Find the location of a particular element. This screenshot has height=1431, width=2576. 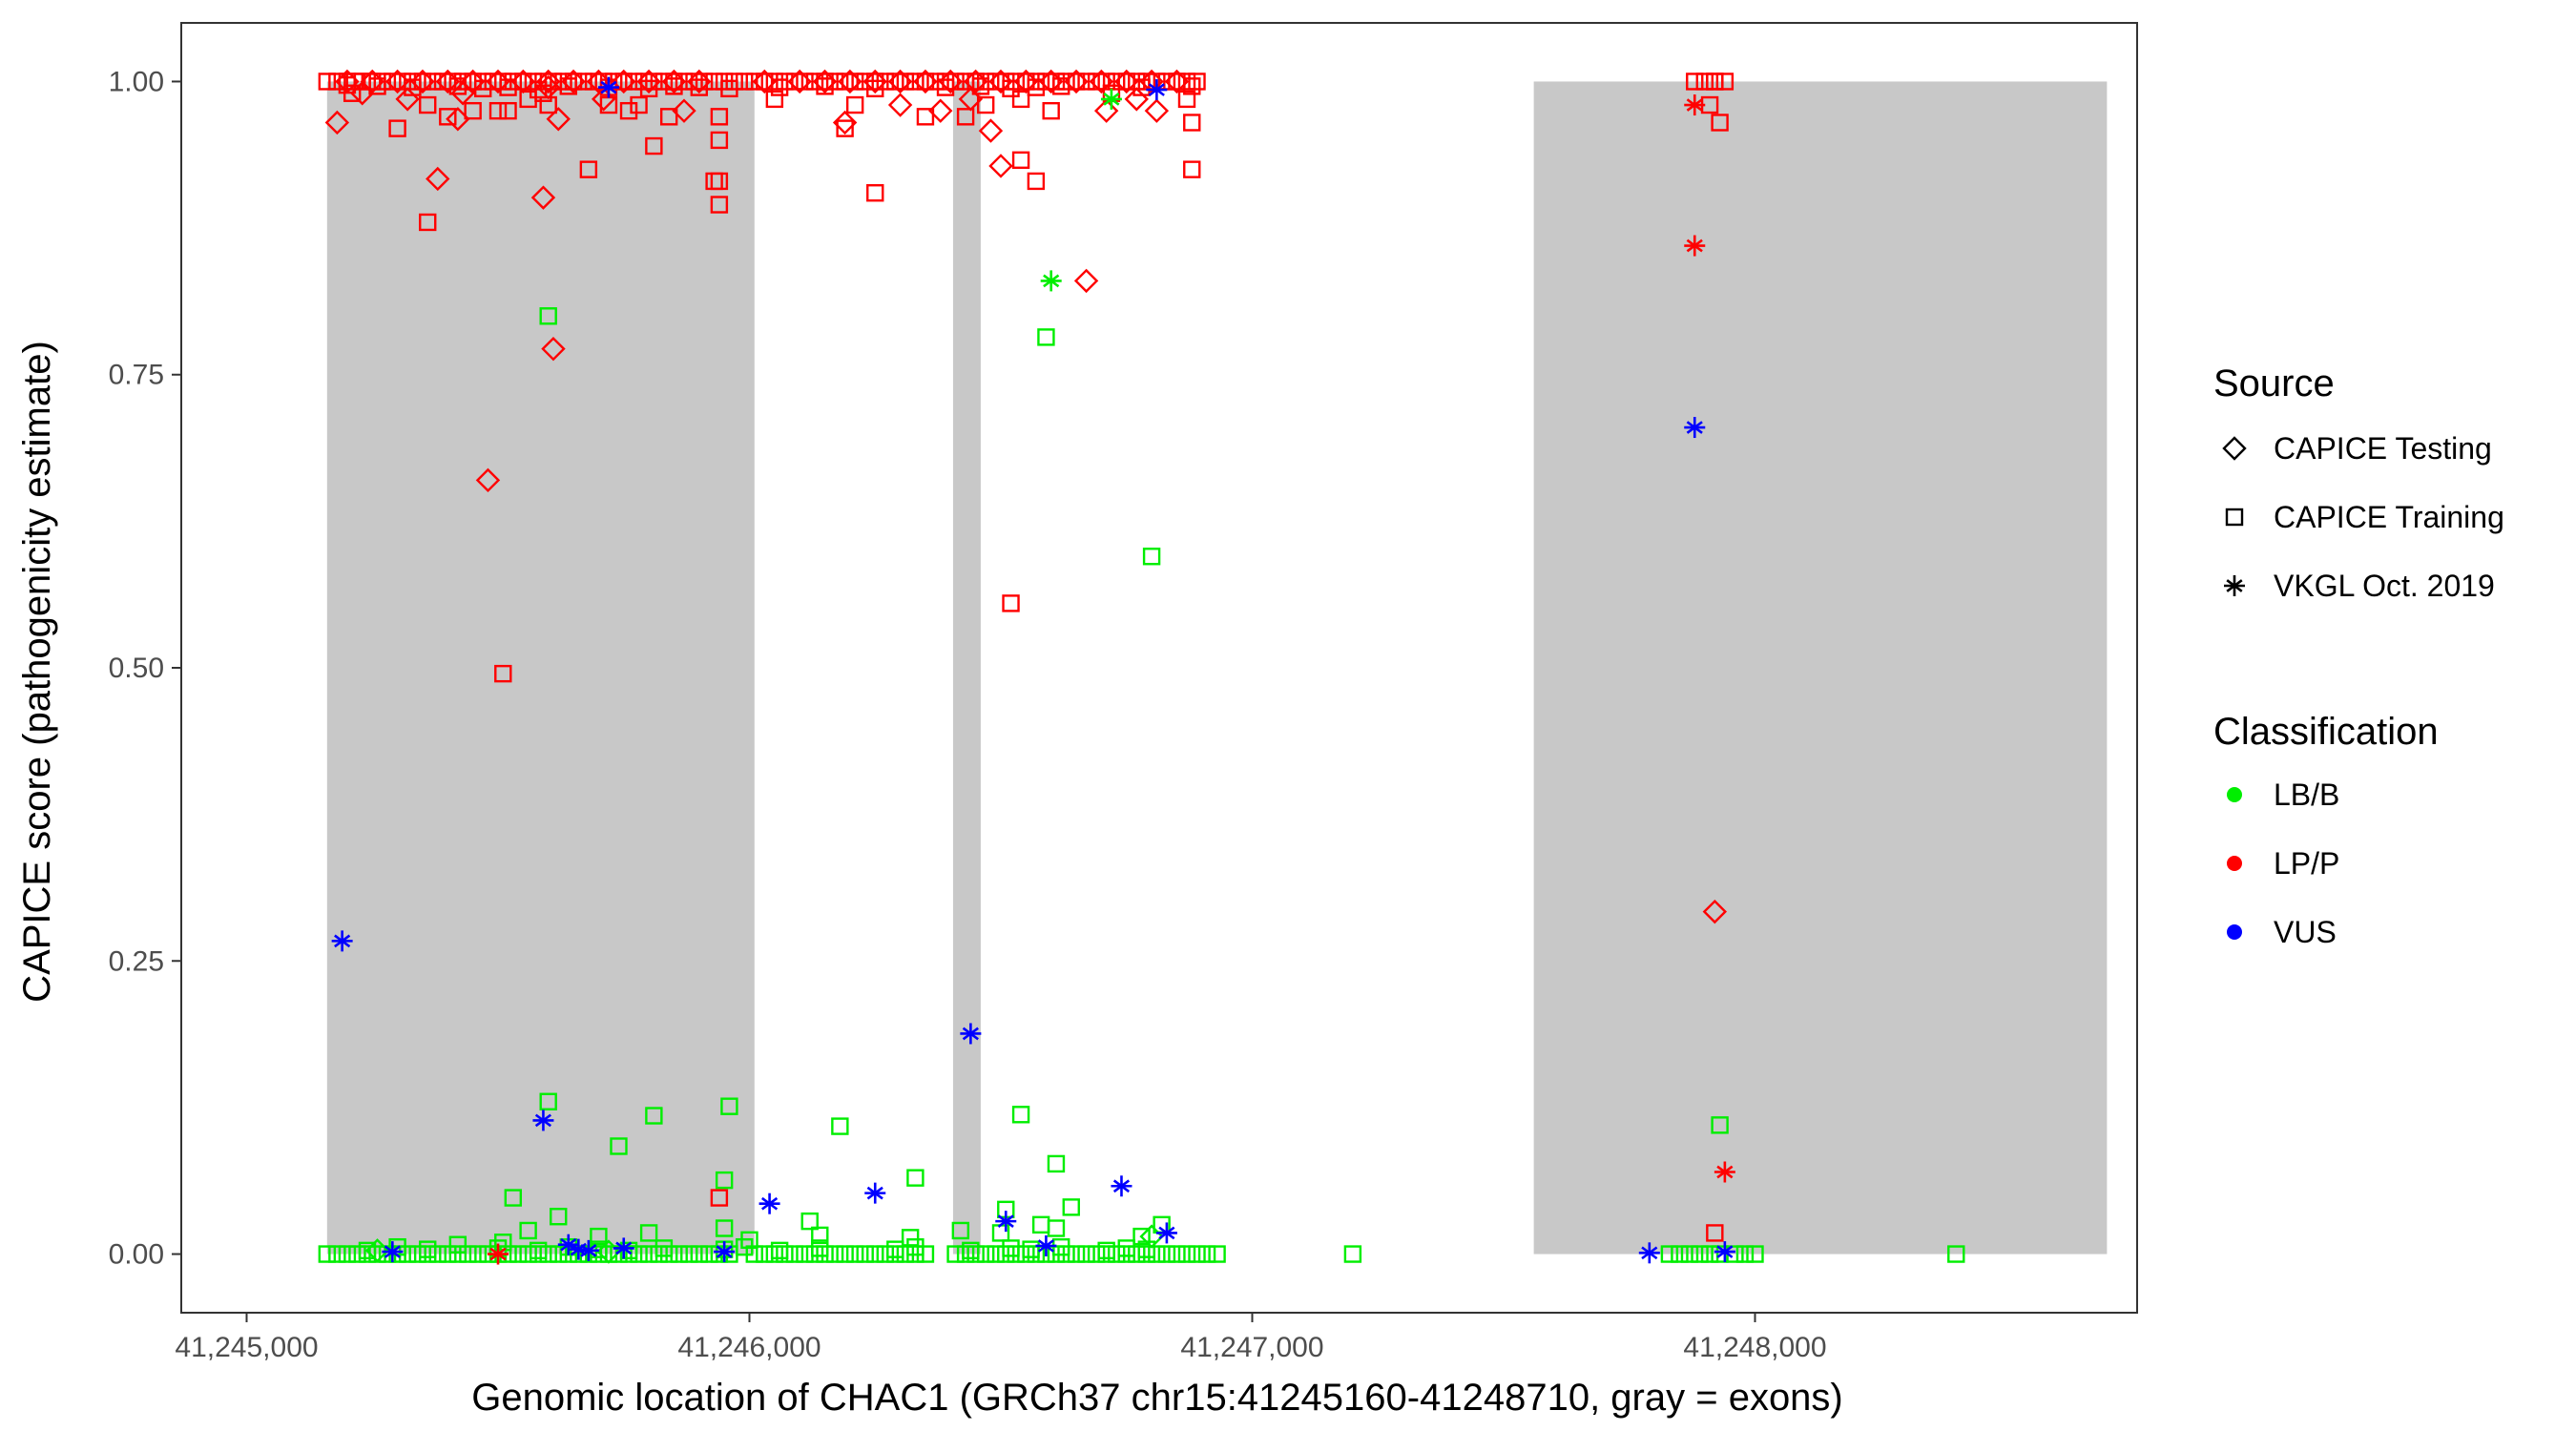

point-asterisk-lpp is located at coordinates (1695, 105).